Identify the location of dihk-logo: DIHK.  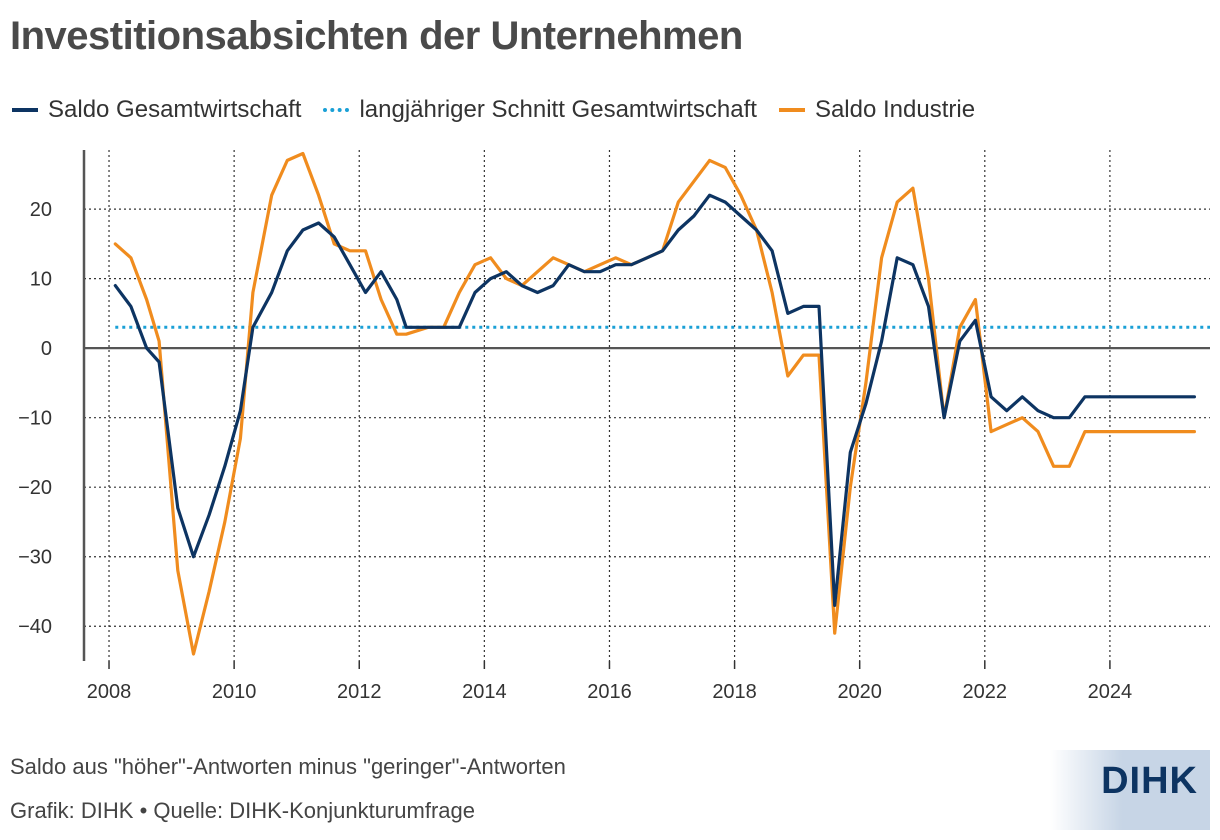
(1130, 790).